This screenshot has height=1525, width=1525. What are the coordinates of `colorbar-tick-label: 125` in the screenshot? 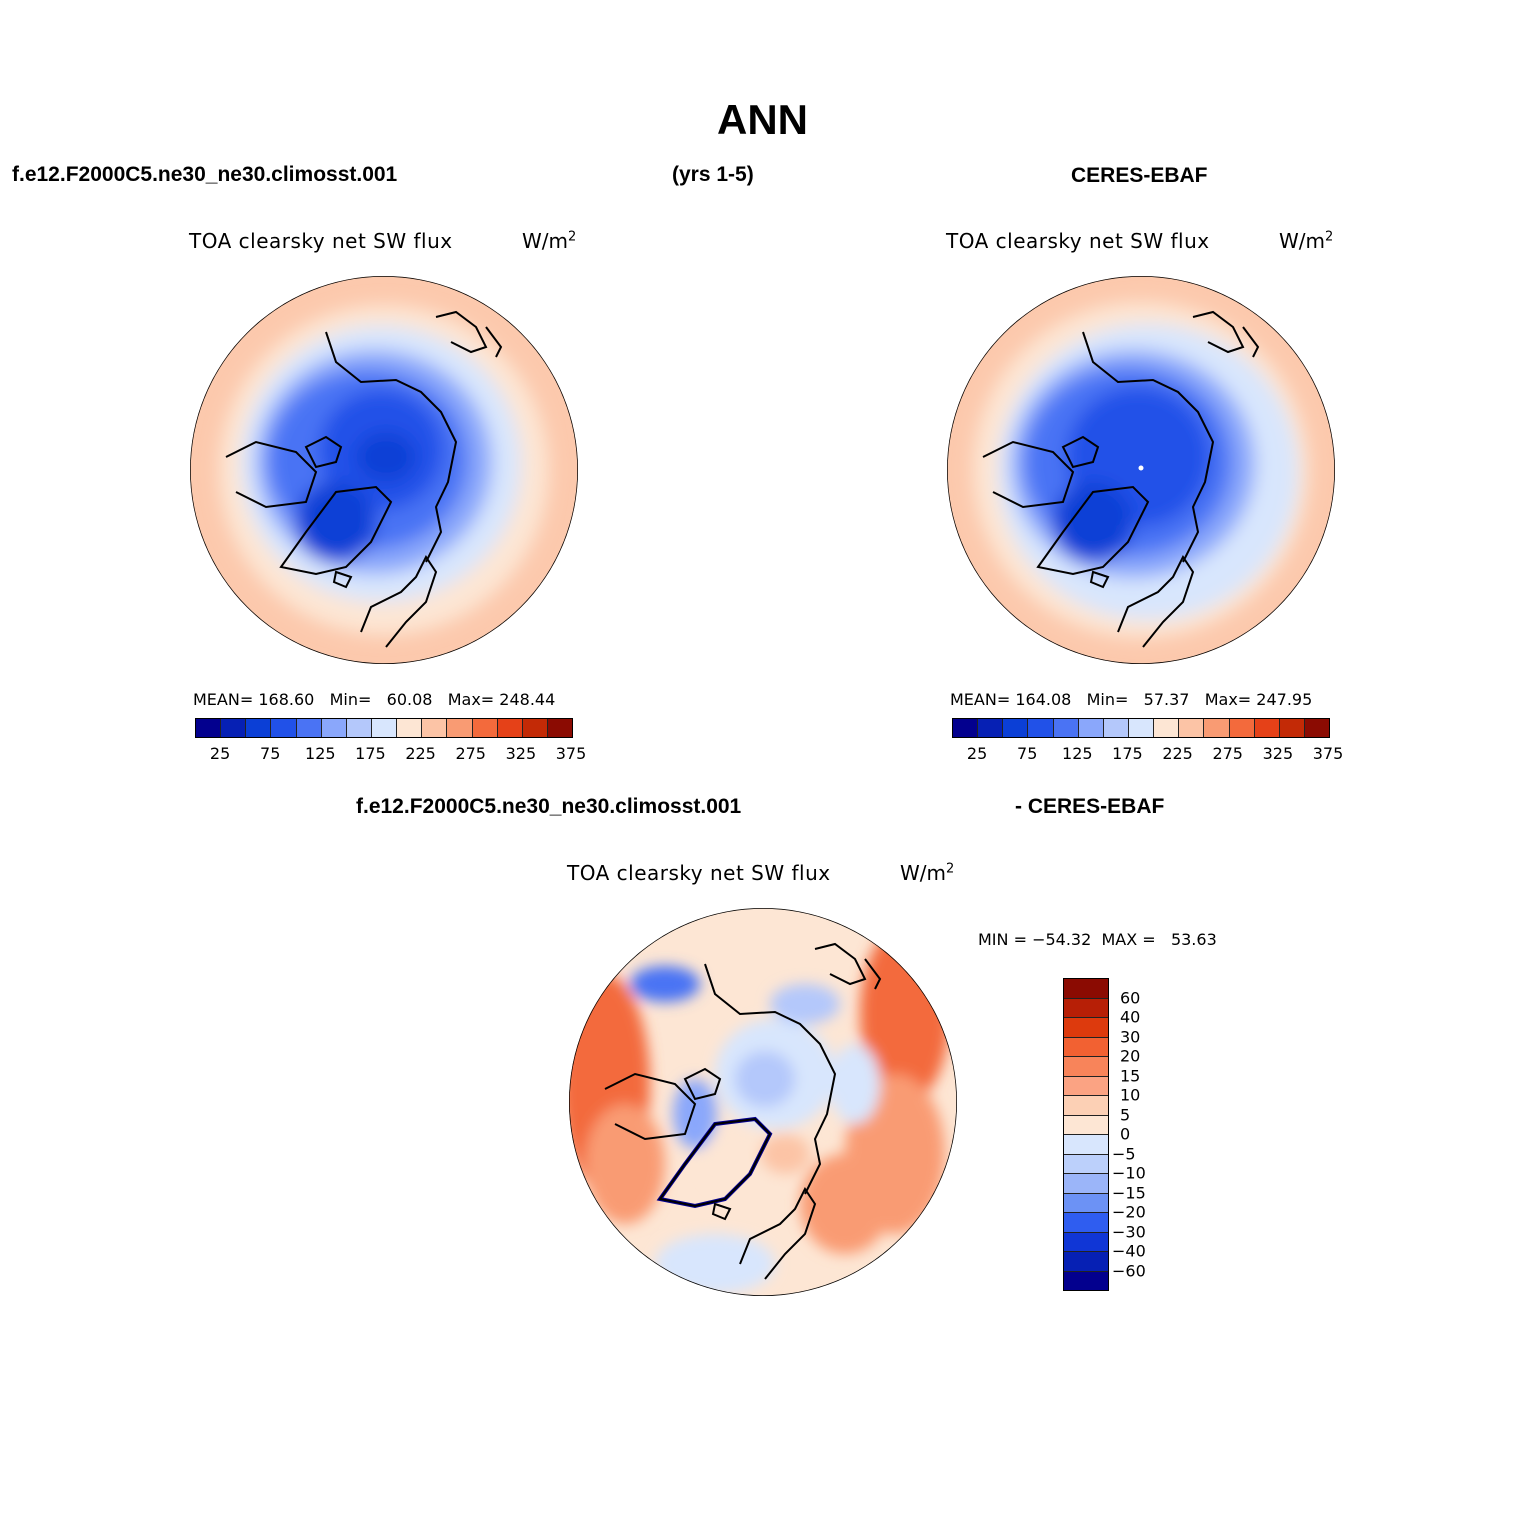 It's located at (1077, 753).